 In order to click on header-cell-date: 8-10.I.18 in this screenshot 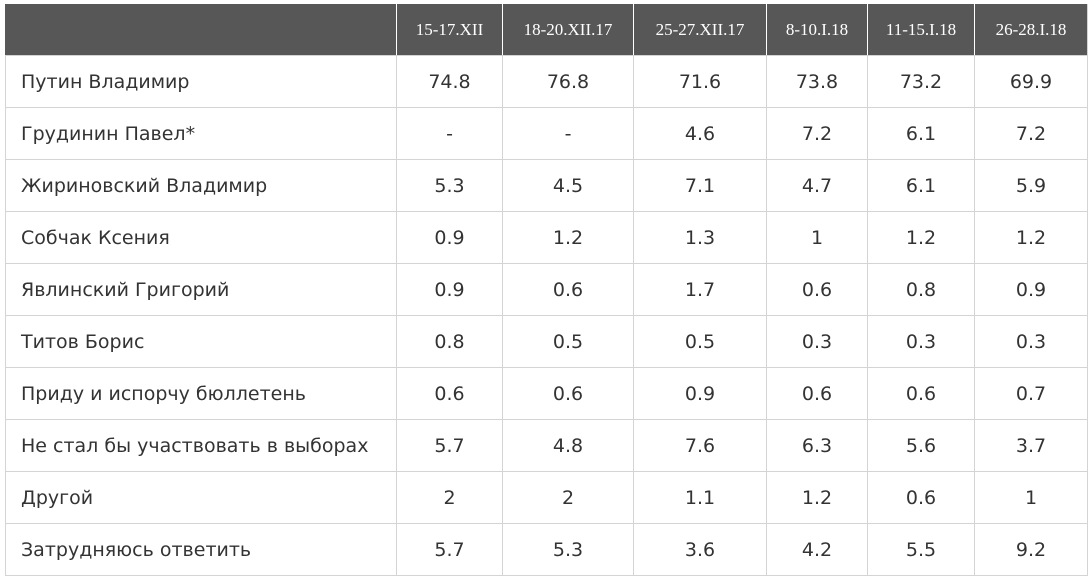, I will do `click(817, 30)`.